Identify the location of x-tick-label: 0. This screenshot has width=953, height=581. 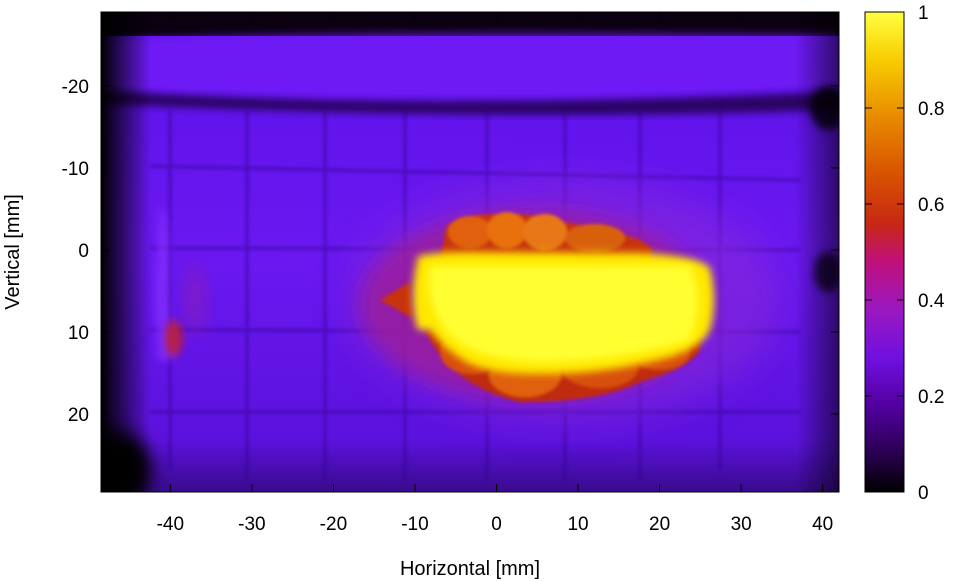
(496, 524).